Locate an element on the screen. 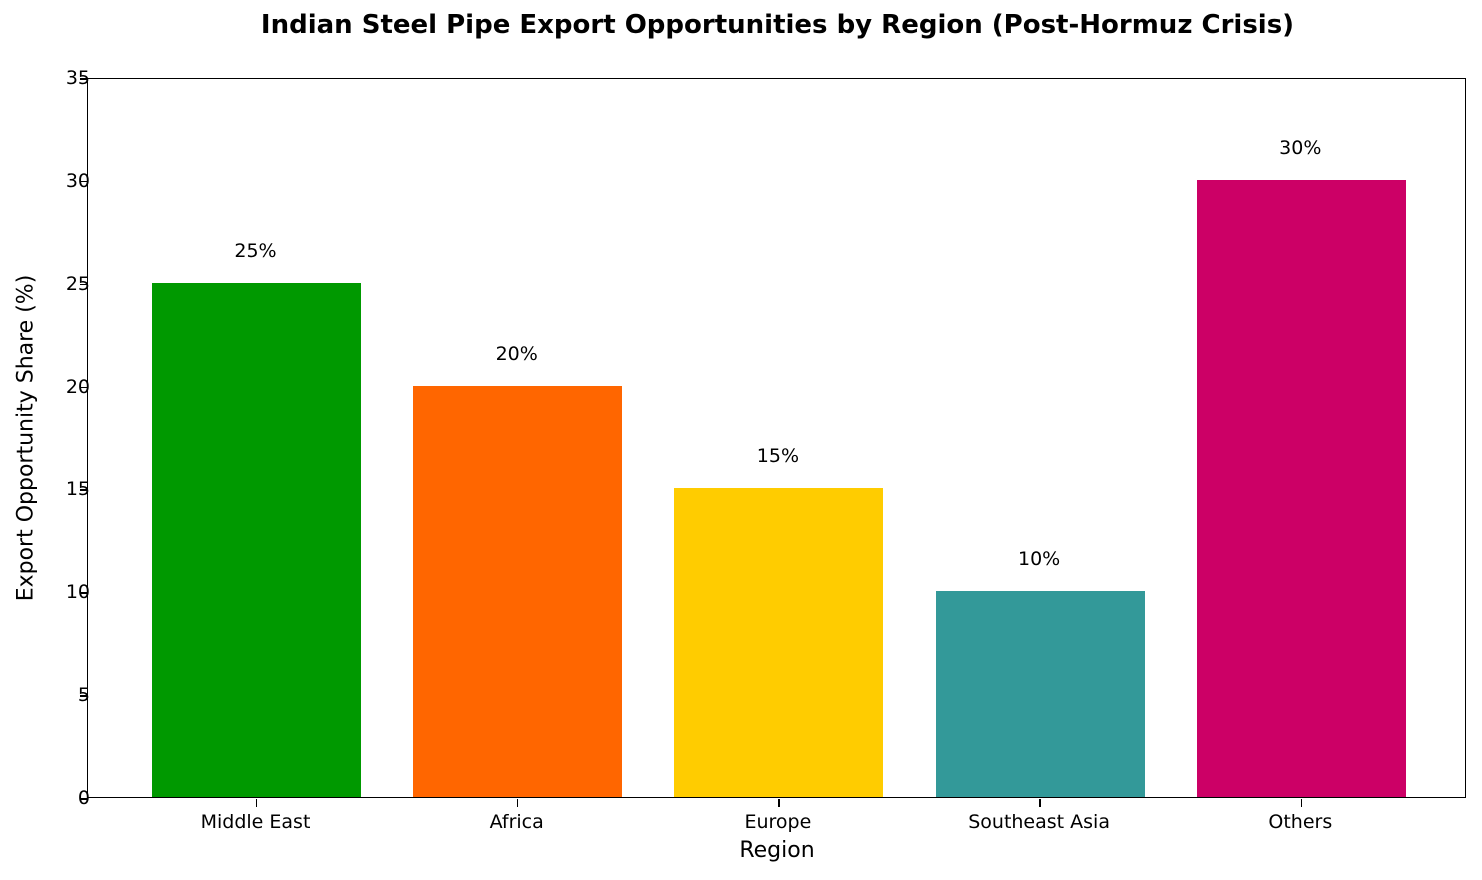  bar-africa is located at coordinates (518, 591).